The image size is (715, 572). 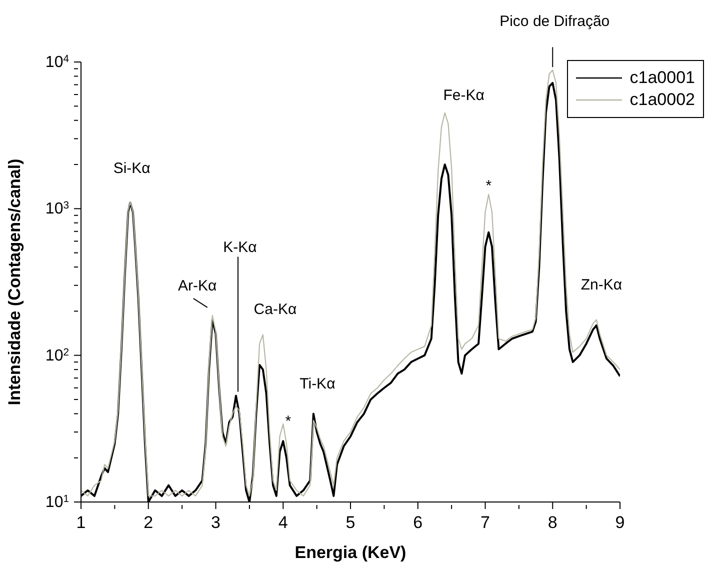 What do you see at coordinates (555, 21) in the screenshot?
I see `annotation: Pico de Difração` at bounding box center [555, 21].